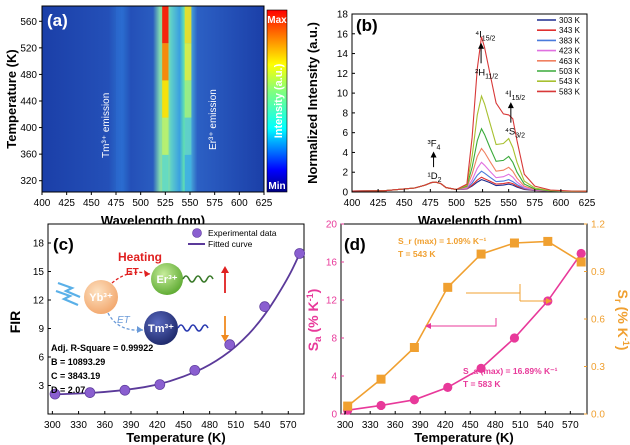  I want to click on y-tick-label: 9, so click(41, 329).